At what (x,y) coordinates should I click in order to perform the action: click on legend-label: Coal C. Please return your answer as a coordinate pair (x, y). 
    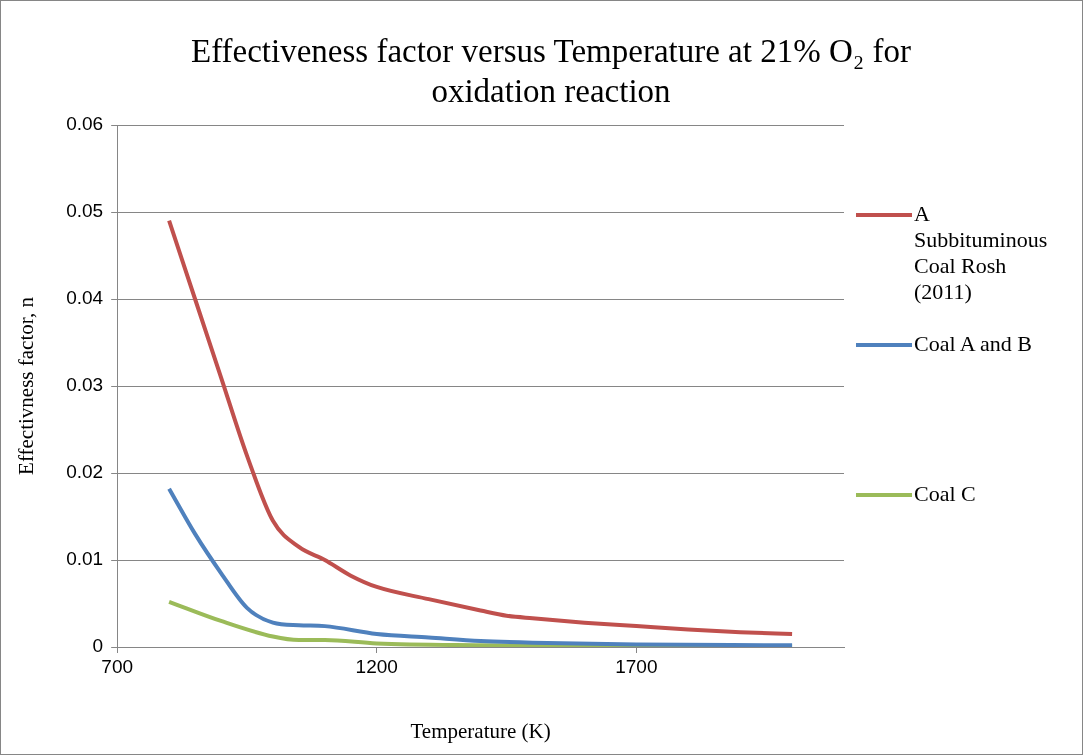
    Looking at the image, I should click on (945, 494).